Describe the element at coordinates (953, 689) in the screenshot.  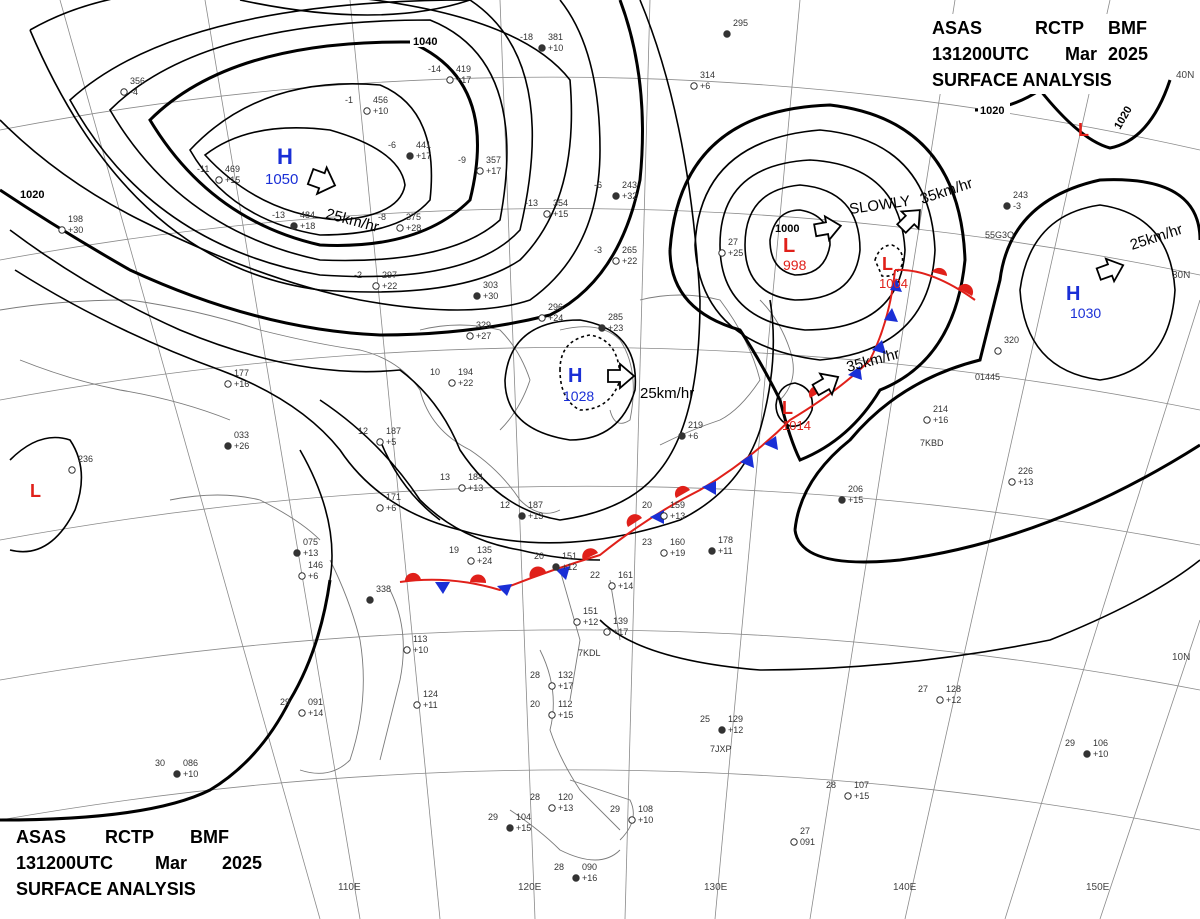
I see `station-value: 128` at that location.